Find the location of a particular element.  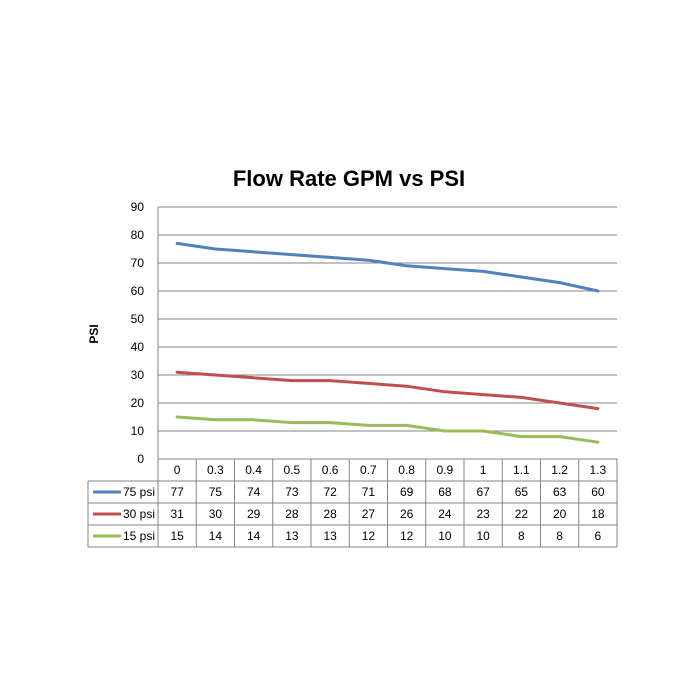

y-axis-label: PSI is located at coordinates (94, 333).